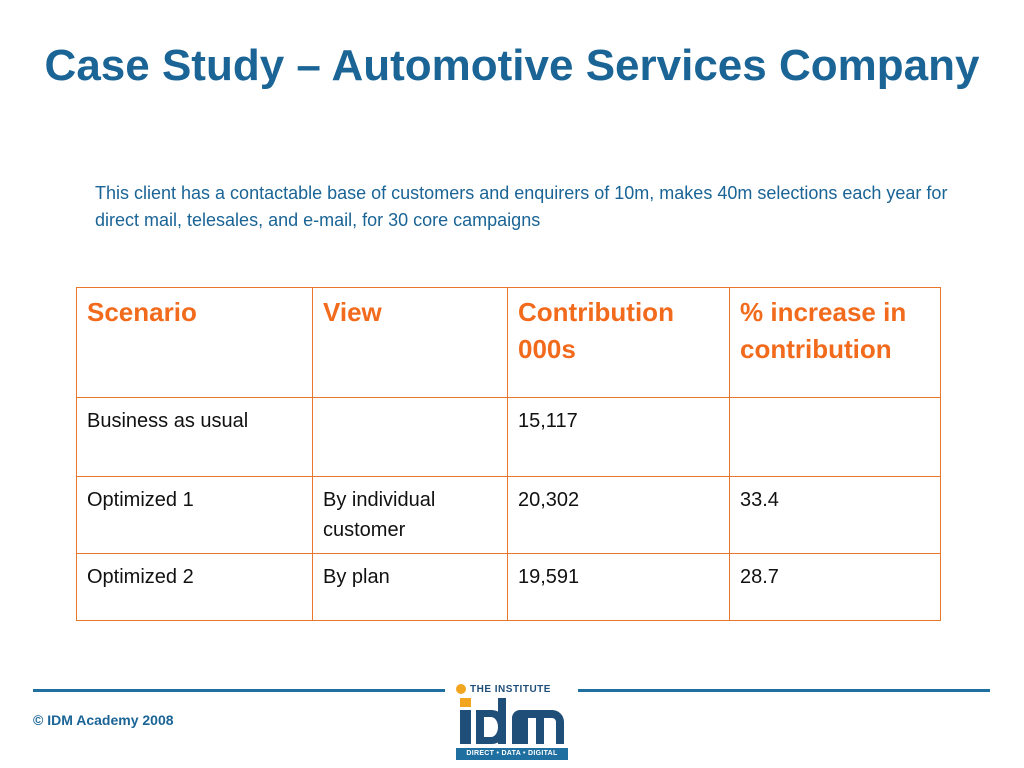 The image size is (1024, 768). Describe the element at coordinates (461, 689) in the screenshot. I see `logo-dot-icon` at that location.